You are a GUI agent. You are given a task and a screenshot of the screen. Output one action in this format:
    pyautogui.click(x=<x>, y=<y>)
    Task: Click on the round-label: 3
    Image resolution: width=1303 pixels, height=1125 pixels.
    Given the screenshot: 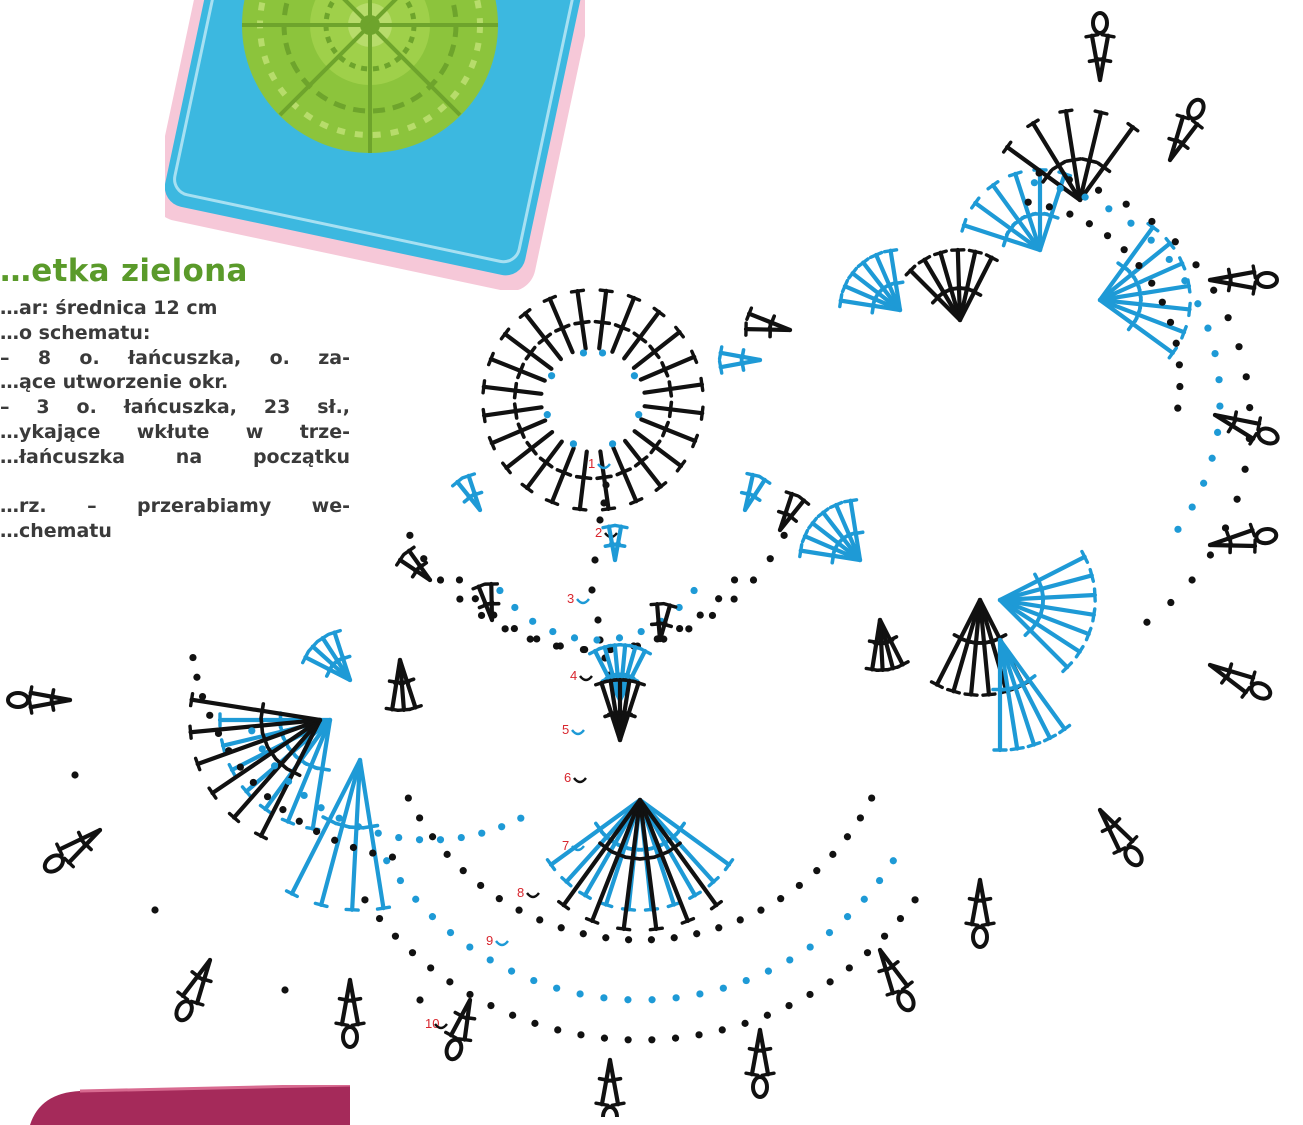 What is the action you would take?
    pyautogui.click(x=570, y=598)
    